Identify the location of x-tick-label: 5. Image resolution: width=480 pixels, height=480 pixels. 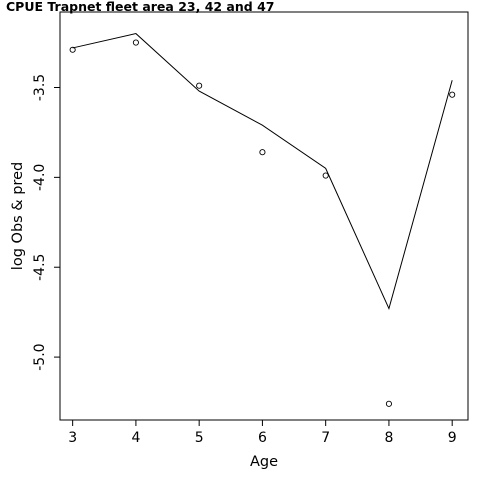
(199, 438).